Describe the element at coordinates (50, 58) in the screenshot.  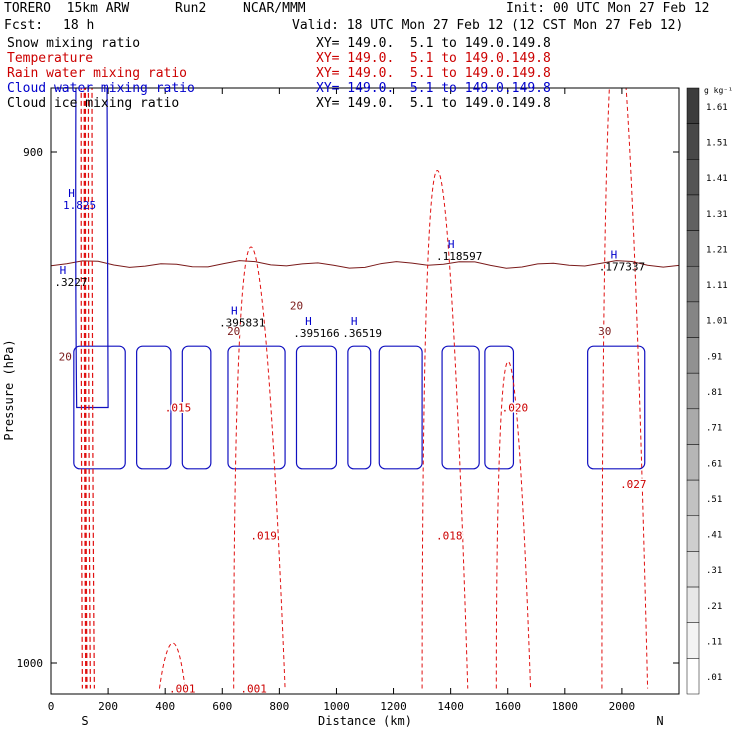
I see `legend-entry-name: Temperature` at that location.